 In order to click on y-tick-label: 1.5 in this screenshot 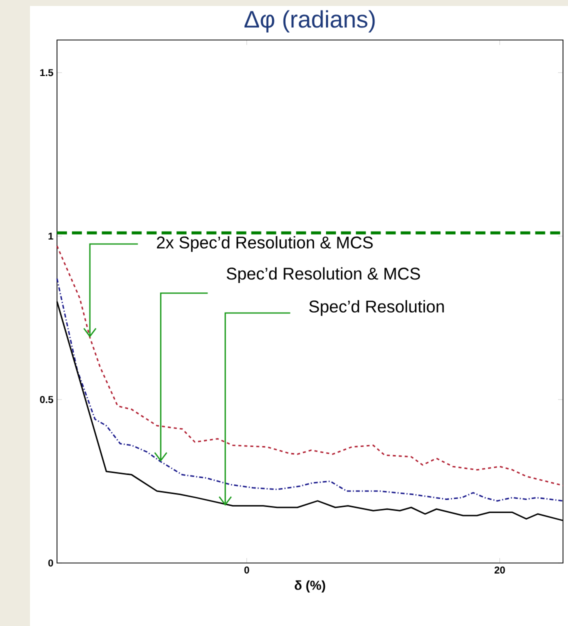, I will do `click(47, 72)`.